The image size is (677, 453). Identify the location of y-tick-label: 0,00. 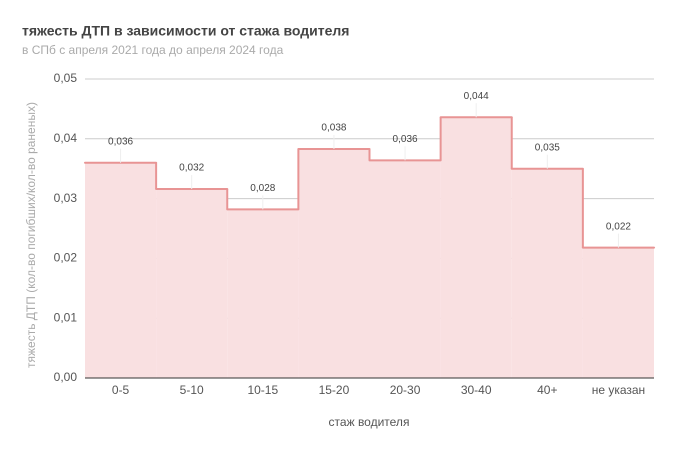
(66, 377).